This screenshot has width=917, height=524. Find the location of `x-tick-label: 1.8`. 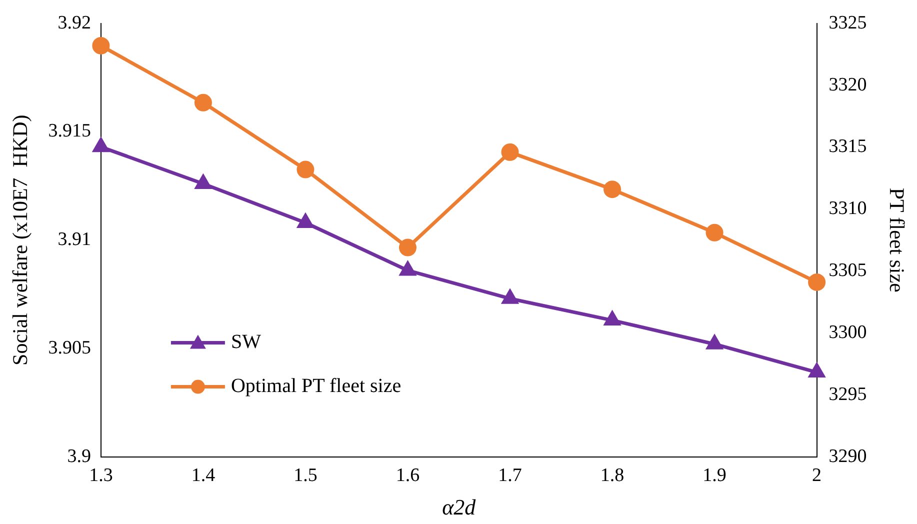

x-tick-label: 1.8 is located at coordinates (612, 475).